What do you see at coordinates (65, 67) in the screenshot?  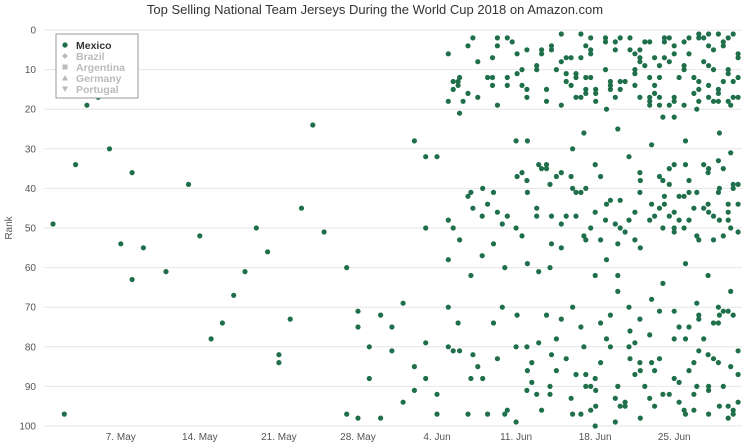 I see `legend-marker-square` at bounding box center [65, 67].